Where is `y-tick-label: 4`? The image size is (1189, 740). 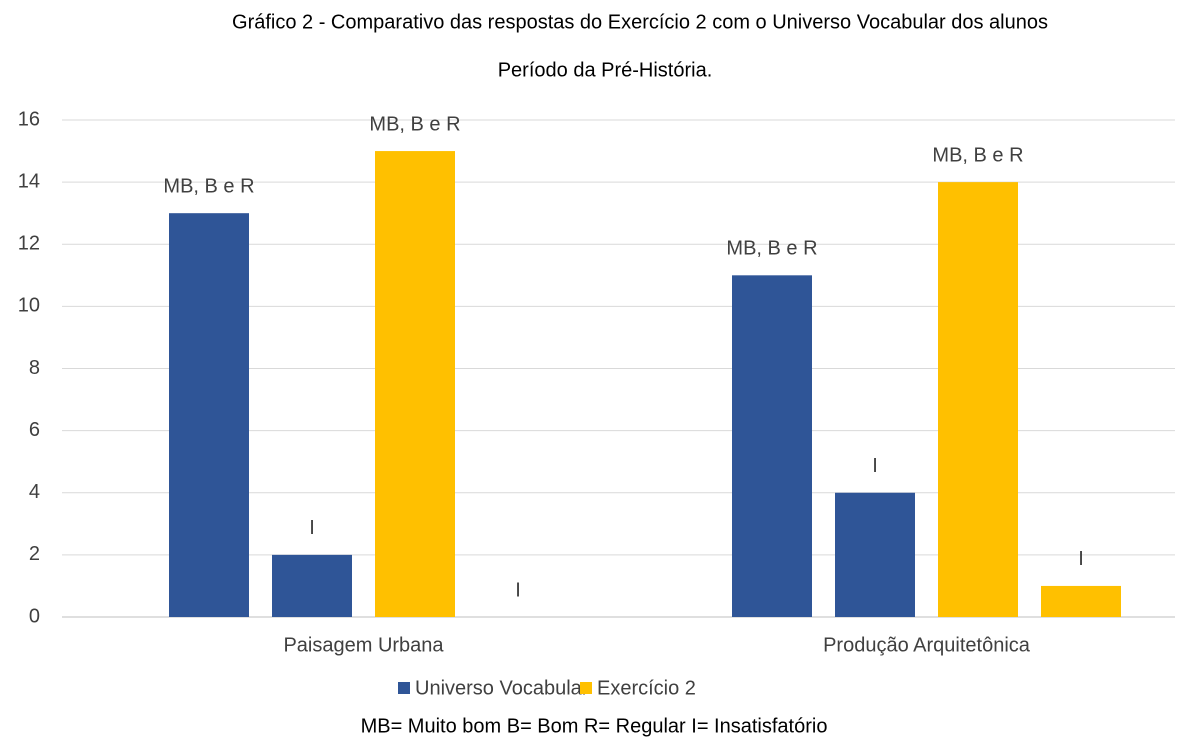 y-tick-label: 4 is located at coordinates (34, 492).